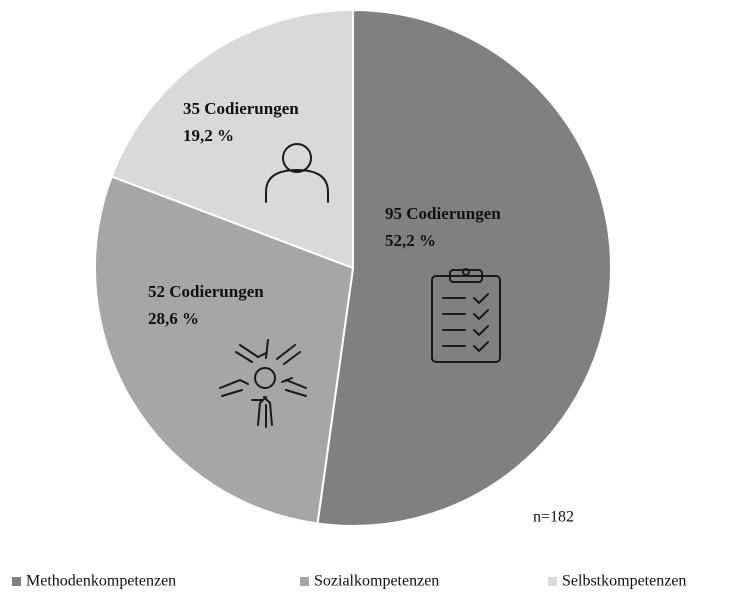 The image size is (738, 596). I want to click on pie-slice, so click(232, 139).